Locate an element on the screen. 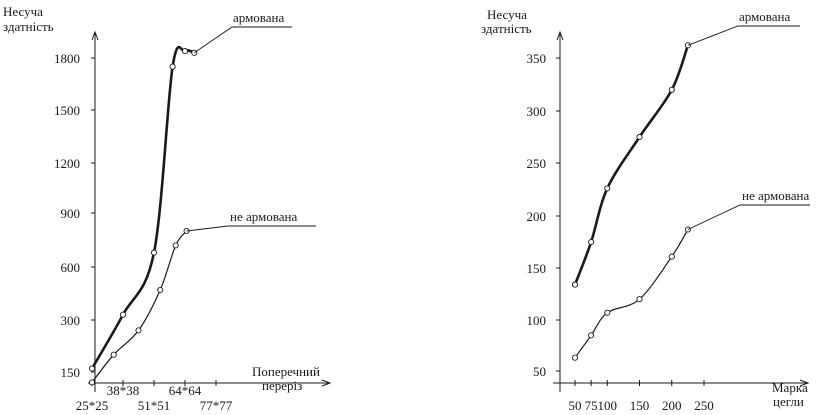 The height and width of the screenshot is (415, 820). x-tick-label: 51*51 is located at coordinates (154, 405).